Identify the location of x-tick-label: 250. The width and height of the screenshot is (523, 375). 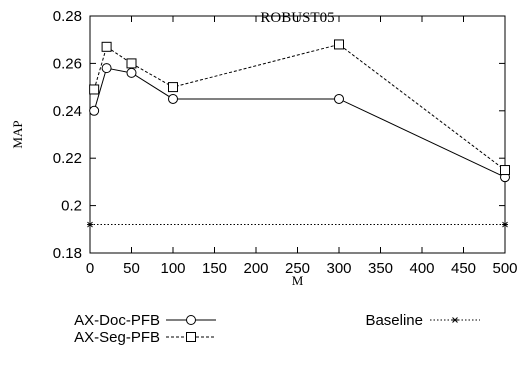
(297, 268).